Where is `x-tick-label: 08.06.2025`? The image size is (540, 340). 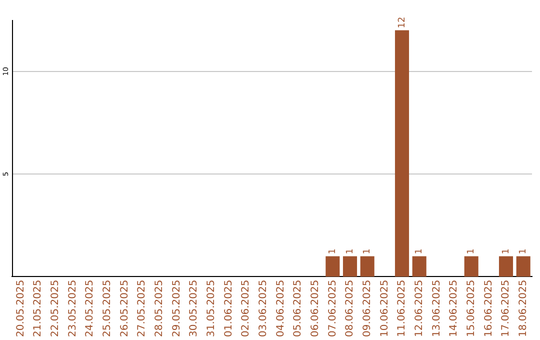
x-tick-label: 08.06.2025 is located at coordinates (350, 309).